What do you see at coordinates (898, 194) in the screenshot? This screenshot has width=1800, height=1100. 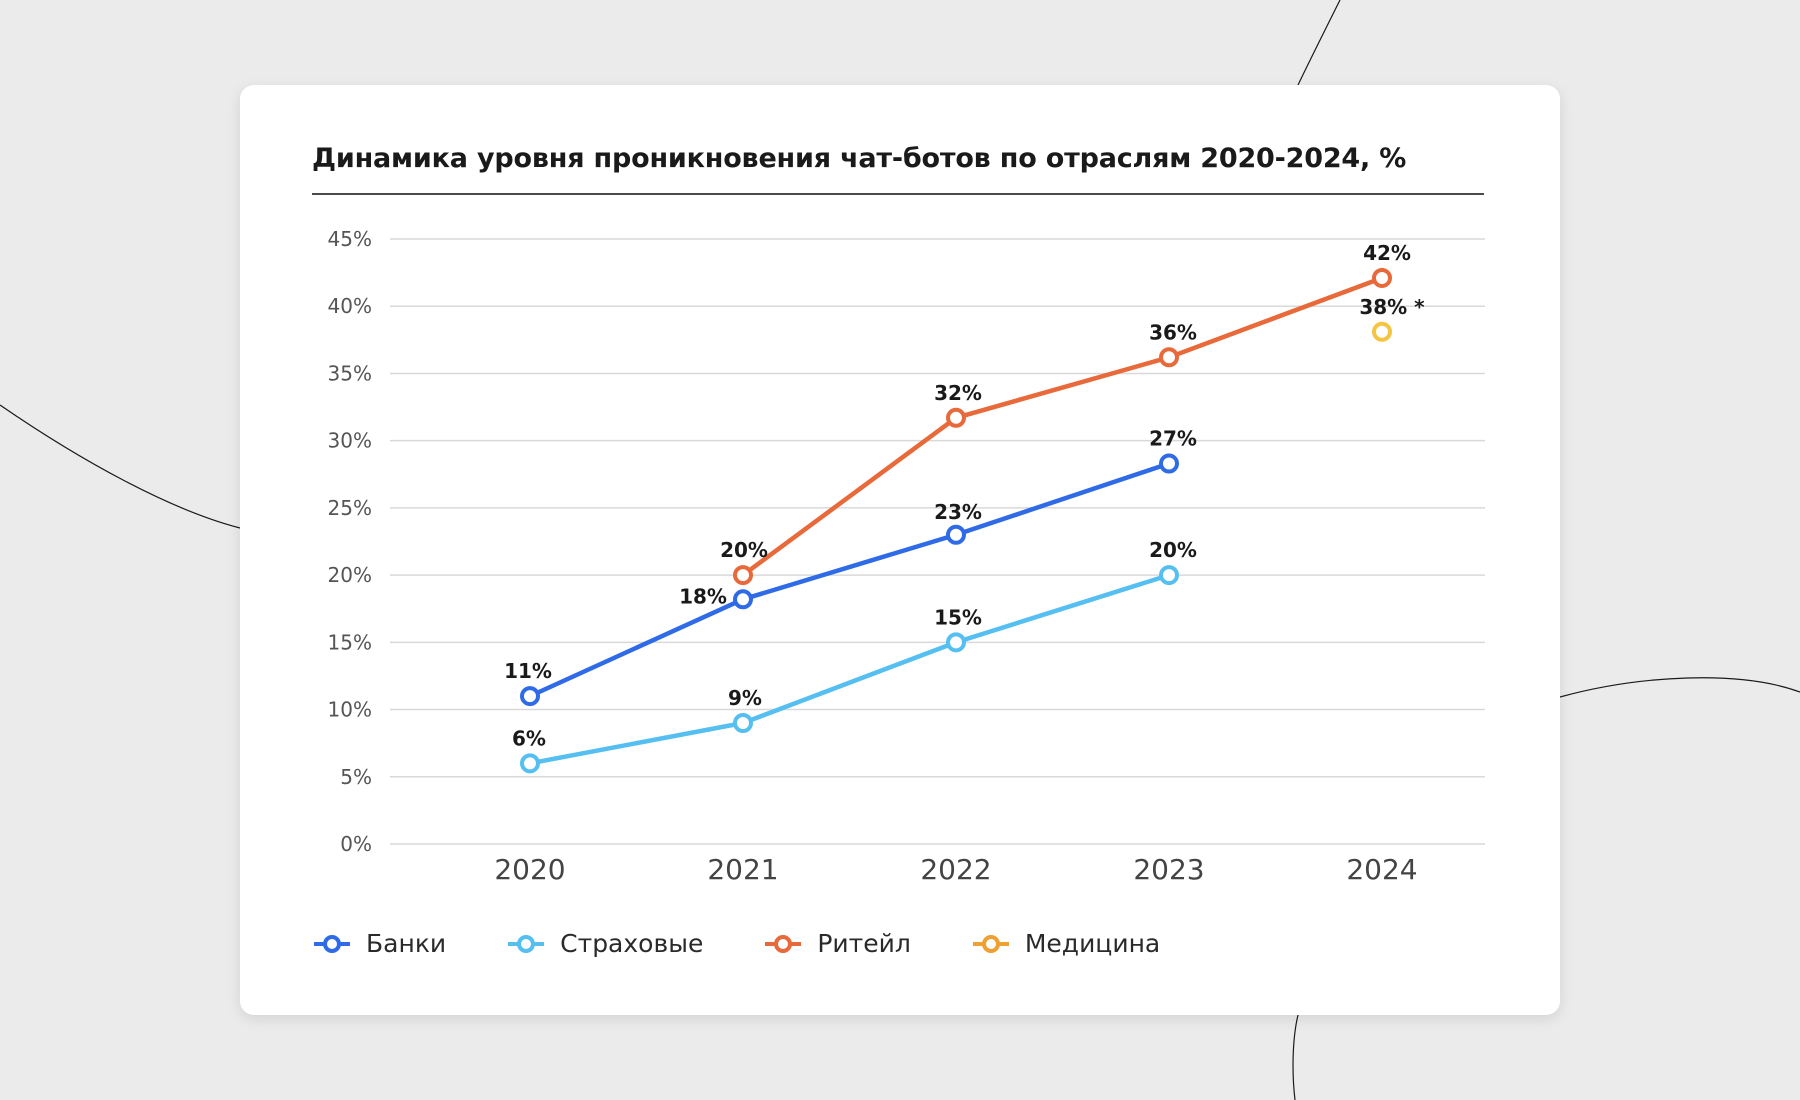 I see `title-divider` at bounding box center [898, 194].